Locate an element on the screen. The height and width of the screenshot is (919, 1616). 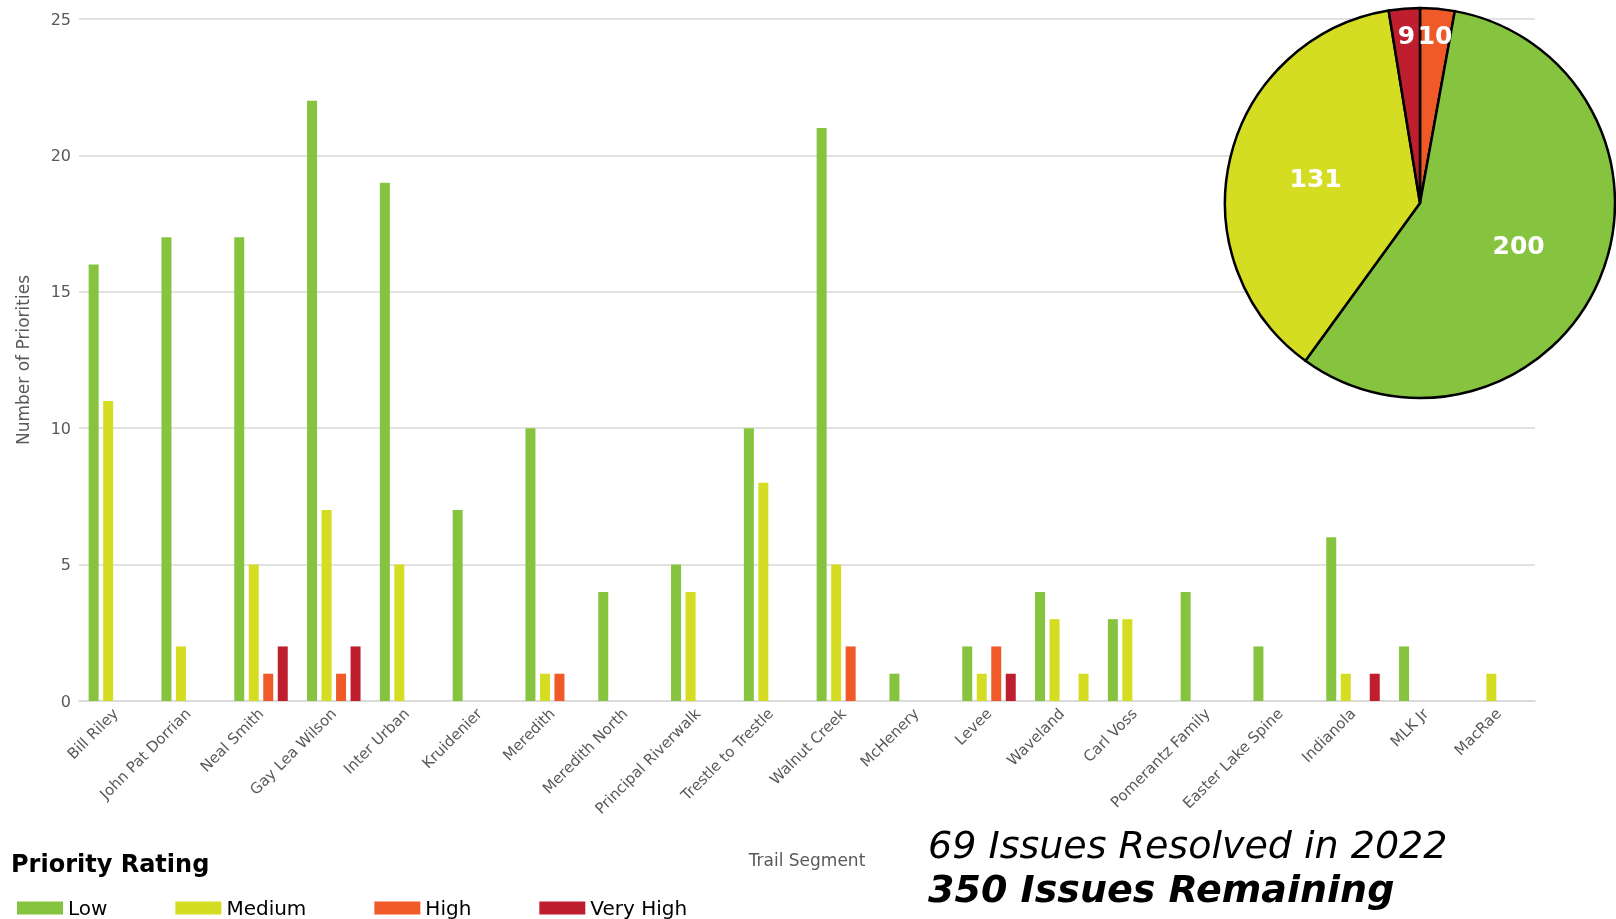
data-label: 200 is located at coordinates (1518, 245).